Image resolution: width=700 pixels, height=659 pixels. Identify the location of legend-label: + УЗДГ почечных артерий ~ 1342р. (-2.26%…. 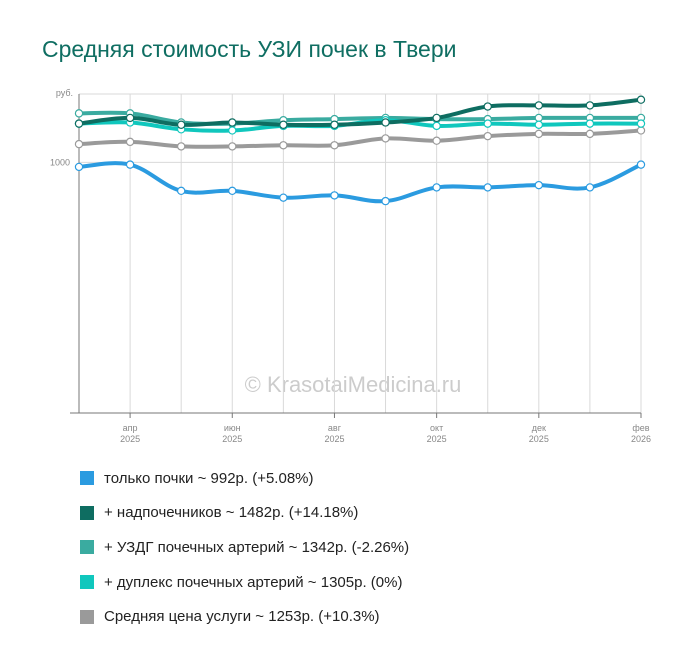
(257, 547).